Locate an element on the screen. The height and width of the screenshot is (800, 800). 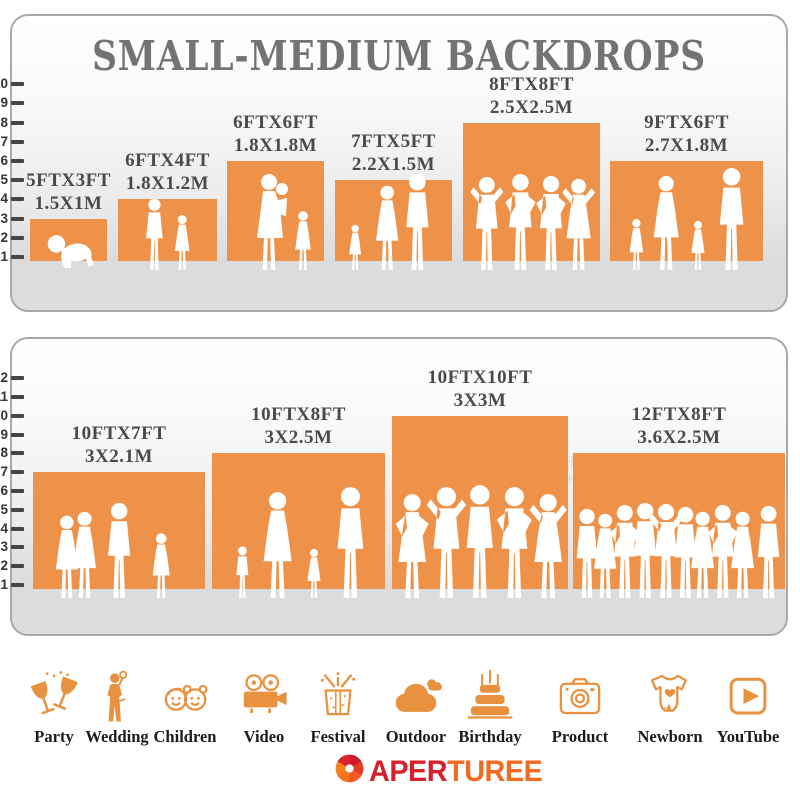
backdrop-size-m: 3X2.5M is located at coordinates (298, 438).